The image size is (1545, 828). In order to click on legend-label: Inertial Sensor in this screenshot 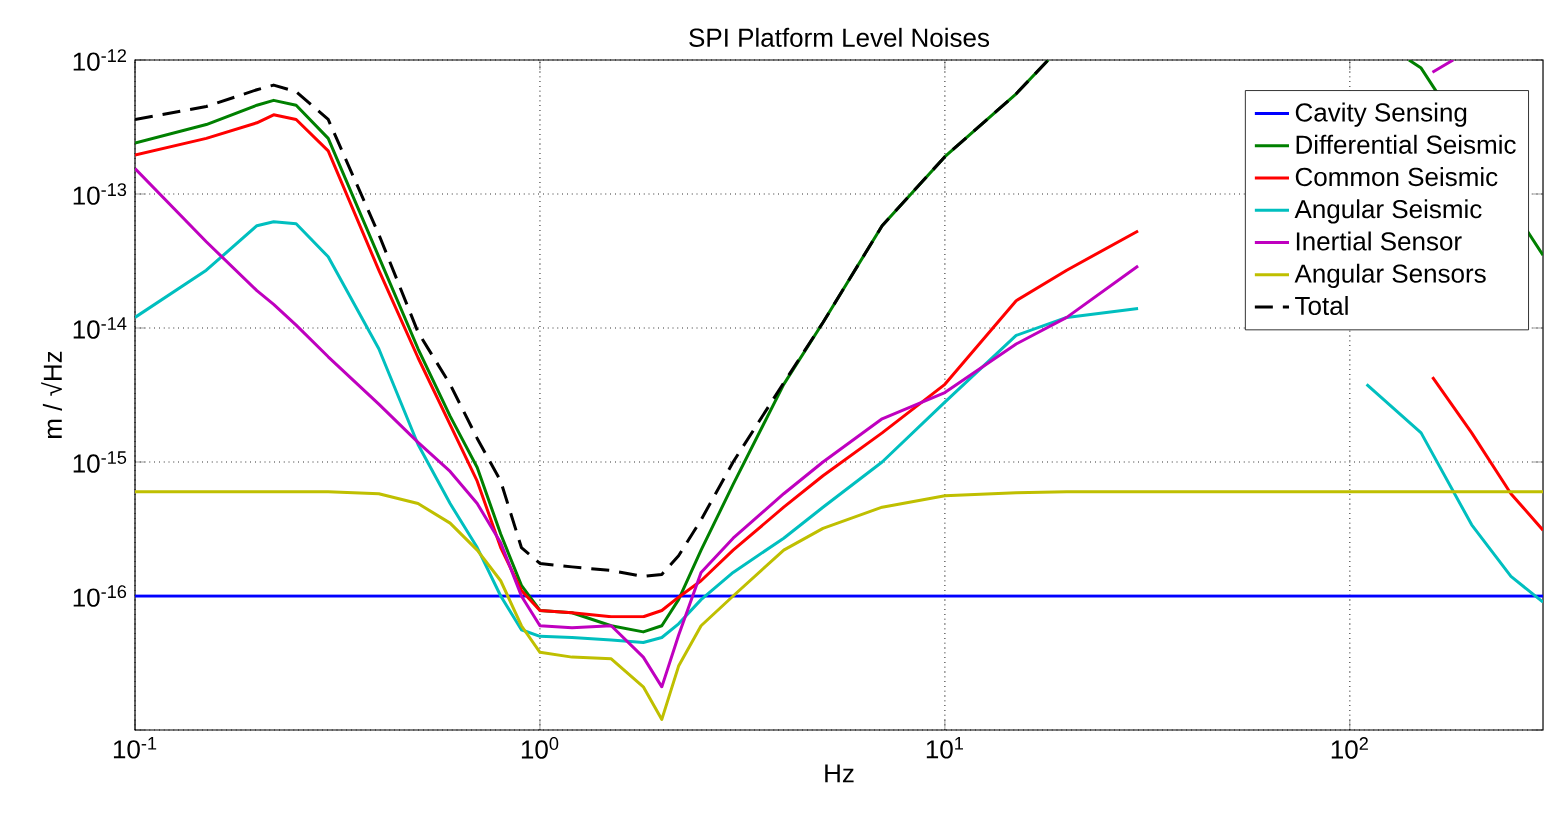, I will do `click(1379, 241)`.